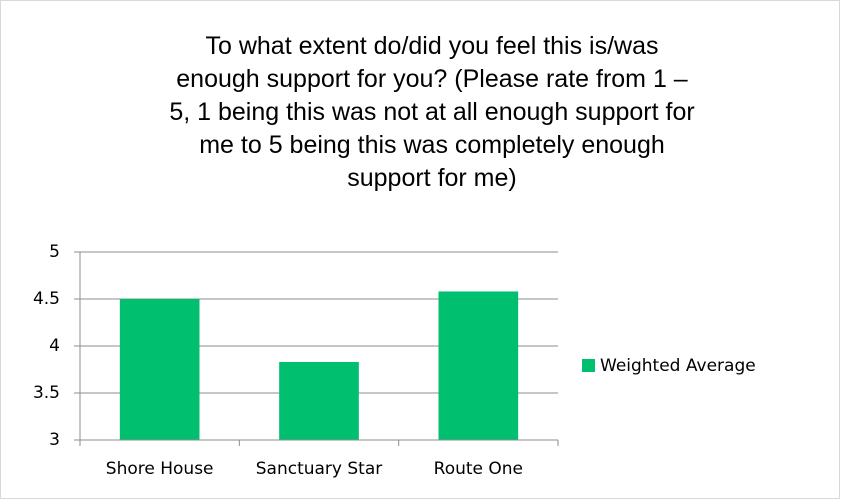 The width and height of the screenshot is (841, 500). I want to click on x-tick-label: Route One, so click(478, 469).